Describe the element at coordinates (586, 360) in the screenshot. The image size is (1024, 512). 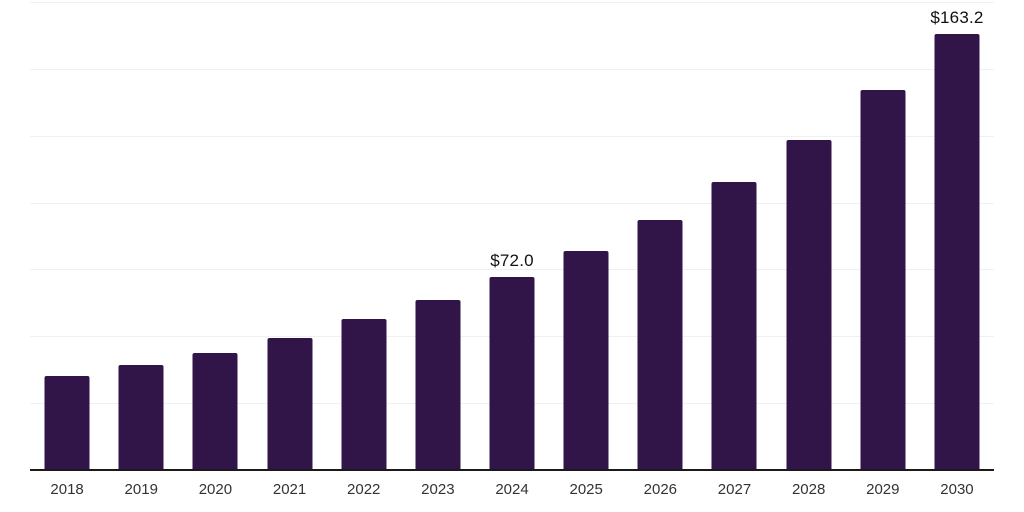
I see `bar-2025` at that location.